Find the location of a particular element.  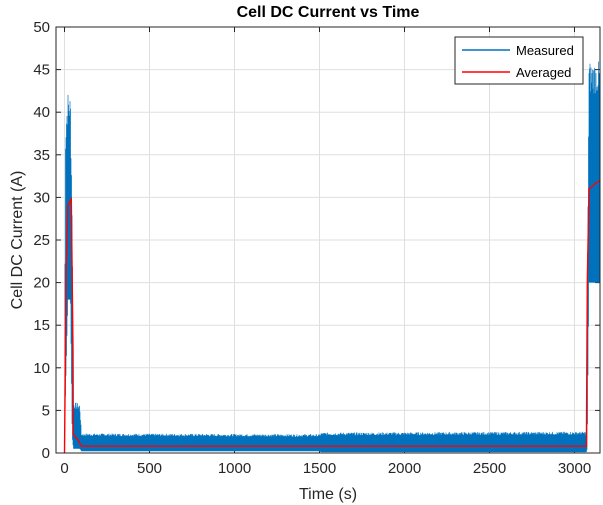

y-tick-label: 45 is located at coordinates (41, 70).